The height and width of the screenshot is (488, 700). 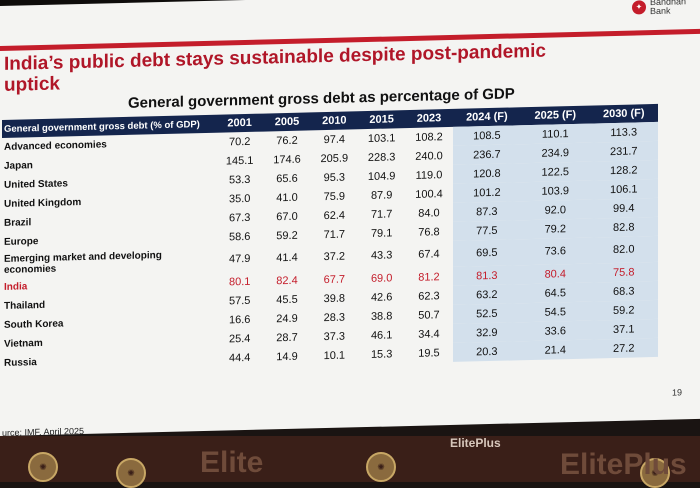 What do you see at coordinates (239, 319) in the screenshot?
I see `table-cell: 16.6` at bounding box center [239, 319].